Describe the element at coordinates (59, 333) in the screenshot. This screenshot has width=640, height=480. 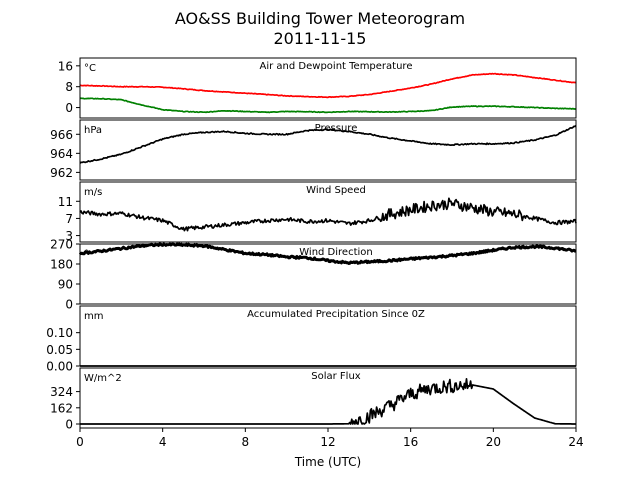
I see `ytick-label-precip: 0.10` at that location.